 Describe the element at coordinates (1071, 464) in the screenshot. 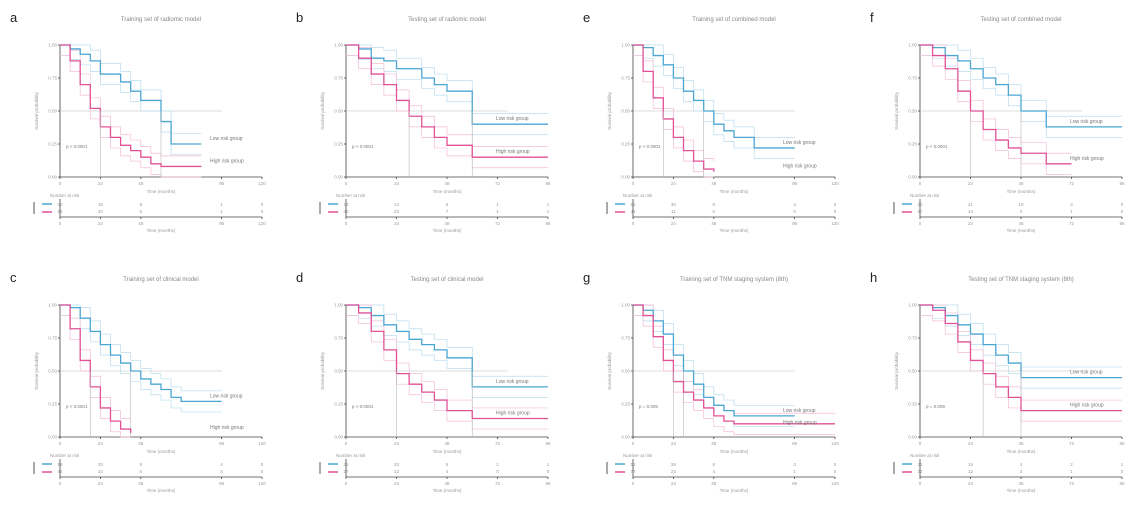

I see `risk-count-low: 2` at that location.